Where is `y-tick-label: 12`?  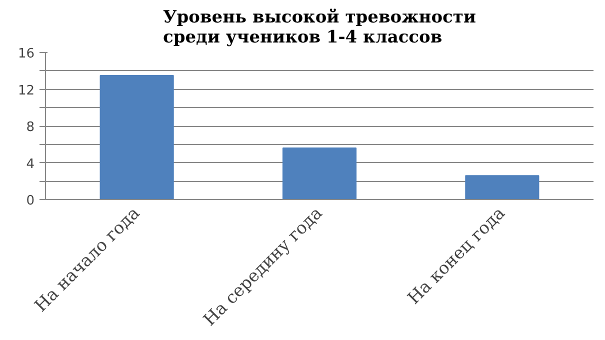 y-tick-label: 12 is located at coordinates (26, 90).